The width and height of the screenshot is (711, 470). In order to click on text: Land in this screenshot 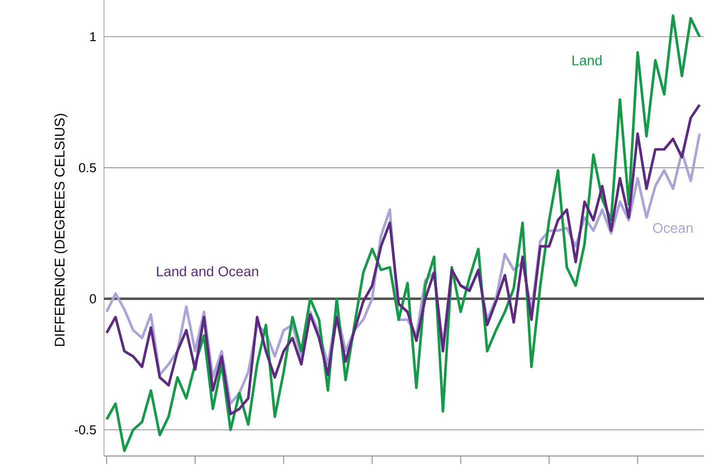, I will do `click(587, 60)`.